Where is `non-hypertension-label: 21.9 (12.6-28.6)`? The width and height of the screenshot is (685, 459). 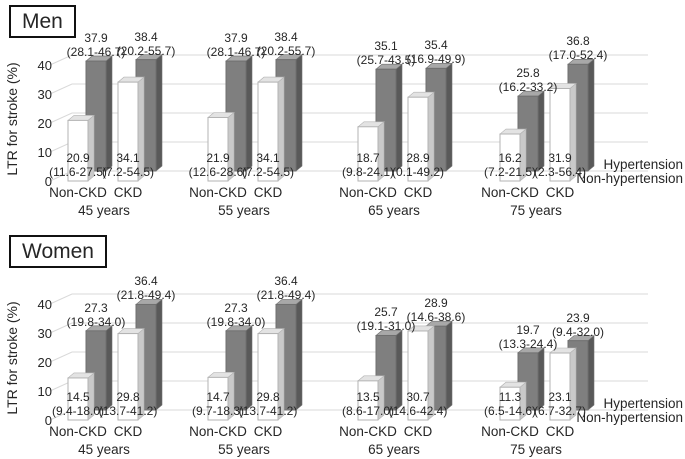
non-hypertension-label: 21.9 (12.6-28.6) is located at coordinates (218, 165).